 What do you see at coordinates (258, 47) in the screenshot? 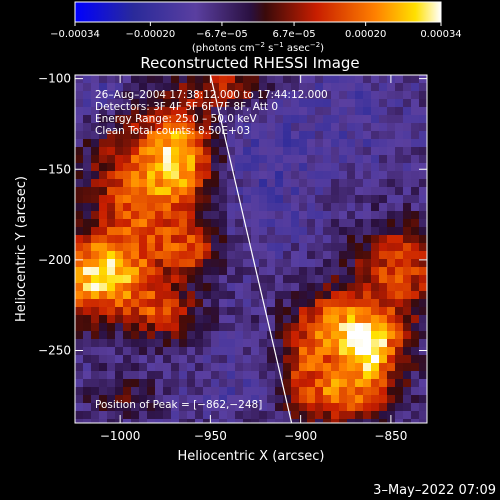
I see `colorbar-unit: (photons cm−2 s−1 asec−2)` at bounding box center [258, 47].